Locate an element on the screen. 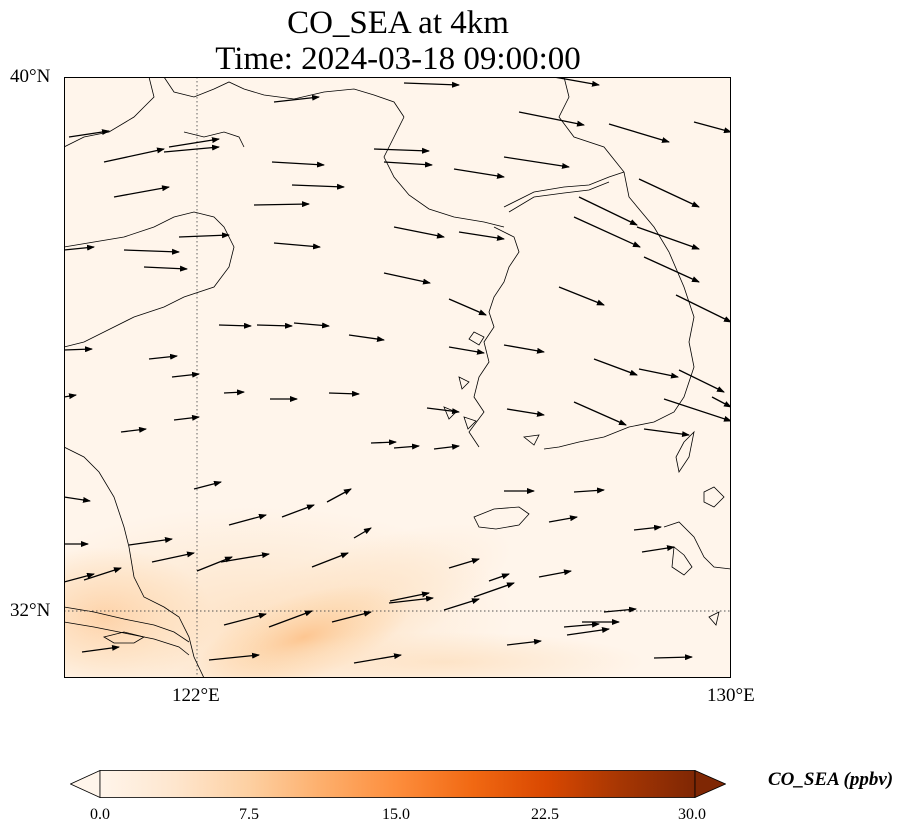 The image size is (916, 836). colorbar-tick-0: 0.0 is located at coordinates (100, 814).